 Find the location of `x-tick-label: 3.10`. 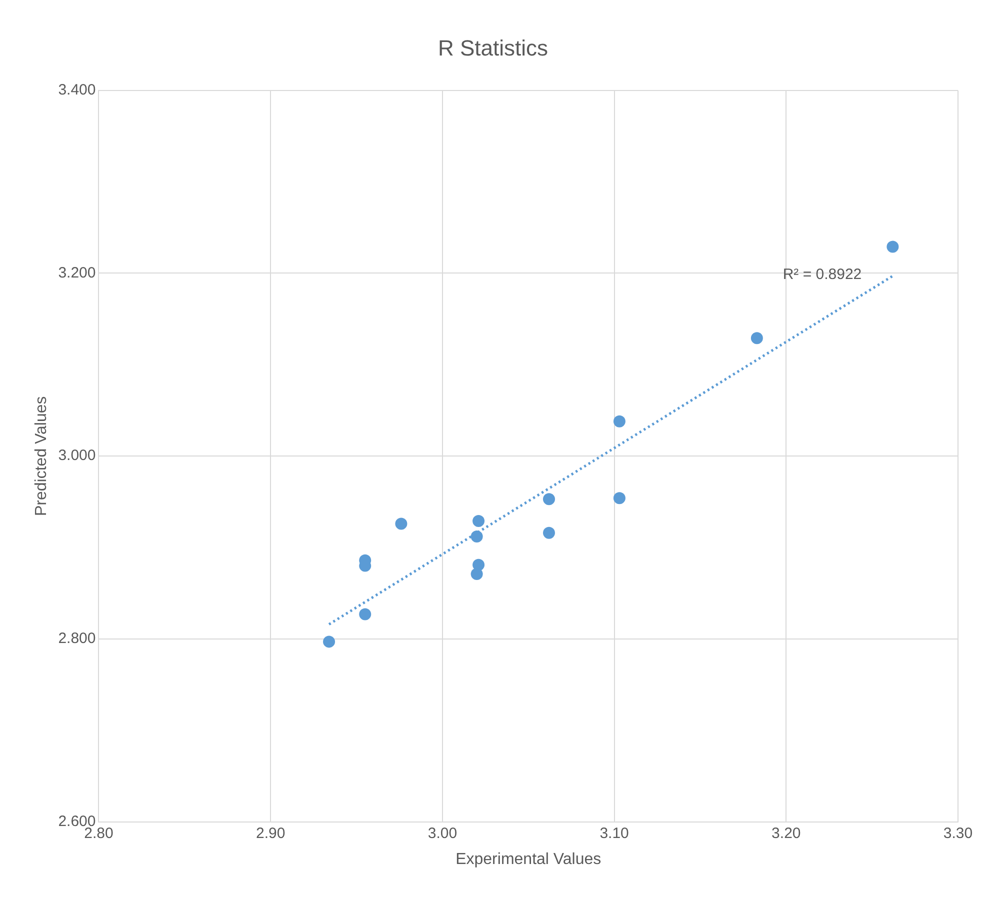

x-tick-label: 3.10 is located at coordinates (614, 833).